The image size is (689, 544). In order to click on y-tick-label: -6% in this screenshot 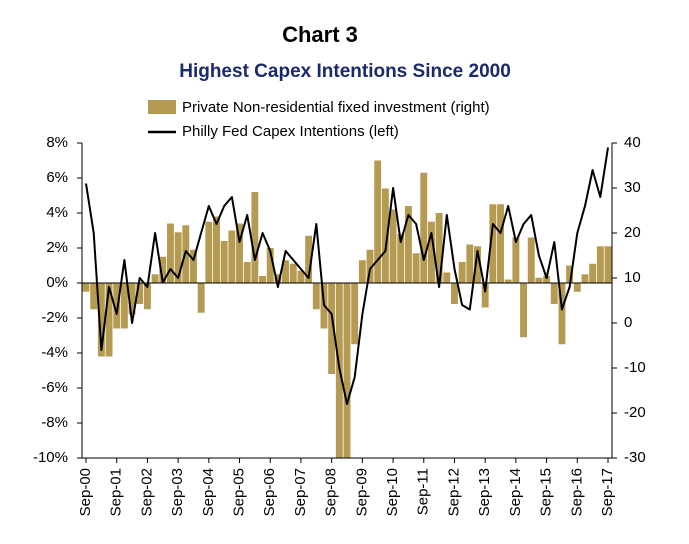, I will do `click(54, 387)`.